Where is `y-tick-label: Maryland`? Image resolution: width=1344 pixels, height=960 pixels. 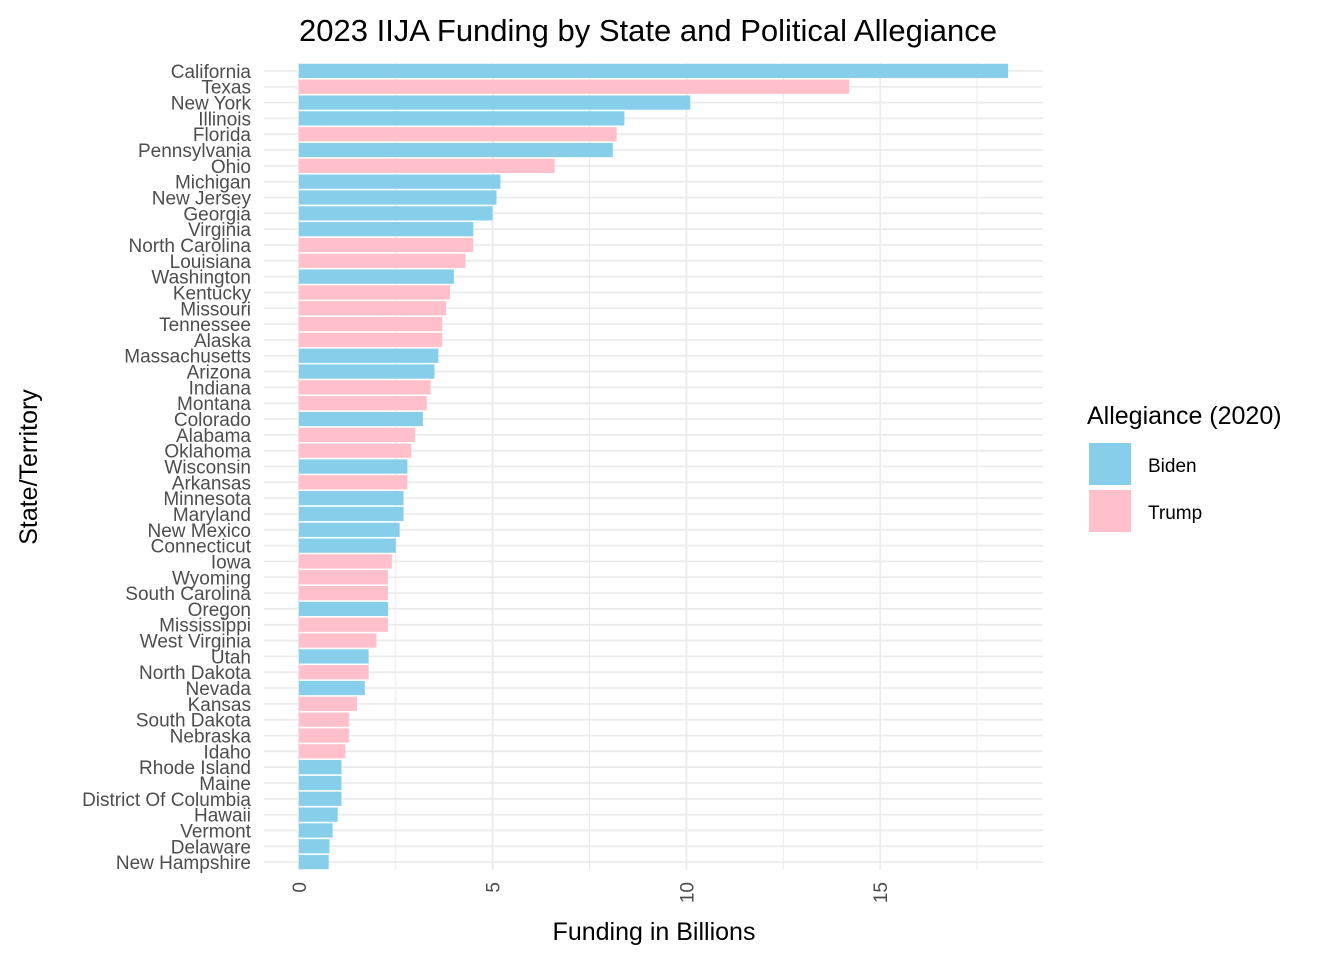 y-tick-label: Maryland is located at coordinates (212, 515).